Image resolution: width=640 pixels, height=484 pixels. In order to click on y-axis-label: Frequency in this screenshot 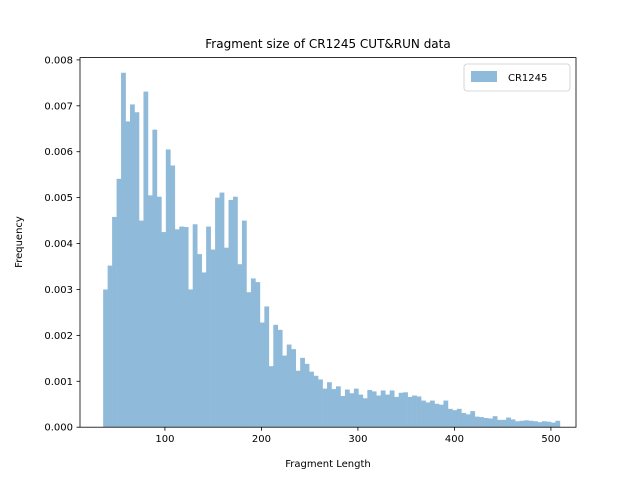, I will do `click(19, 242)`.